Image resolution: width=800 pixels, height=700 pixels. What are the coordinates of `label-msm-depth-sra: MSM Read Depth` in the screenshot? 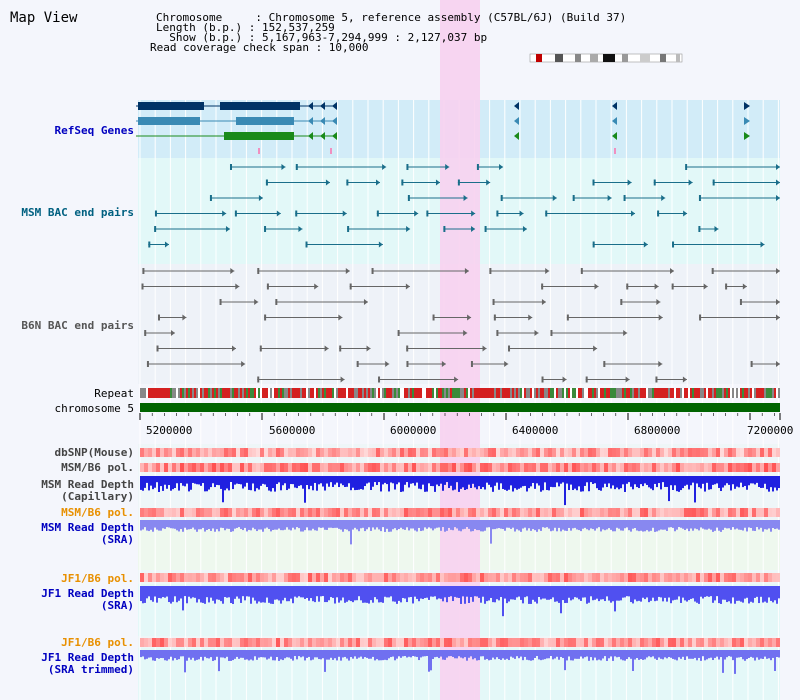 It's located at (87, 527).